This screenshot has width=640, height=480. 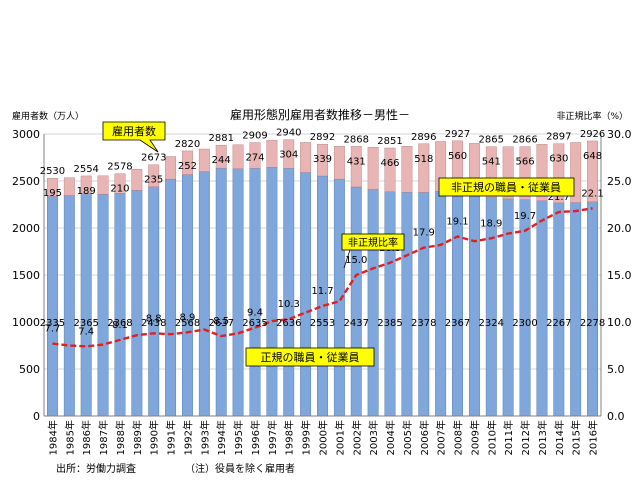 I want to click on total-label: 2866, so click(x=524, y=140).